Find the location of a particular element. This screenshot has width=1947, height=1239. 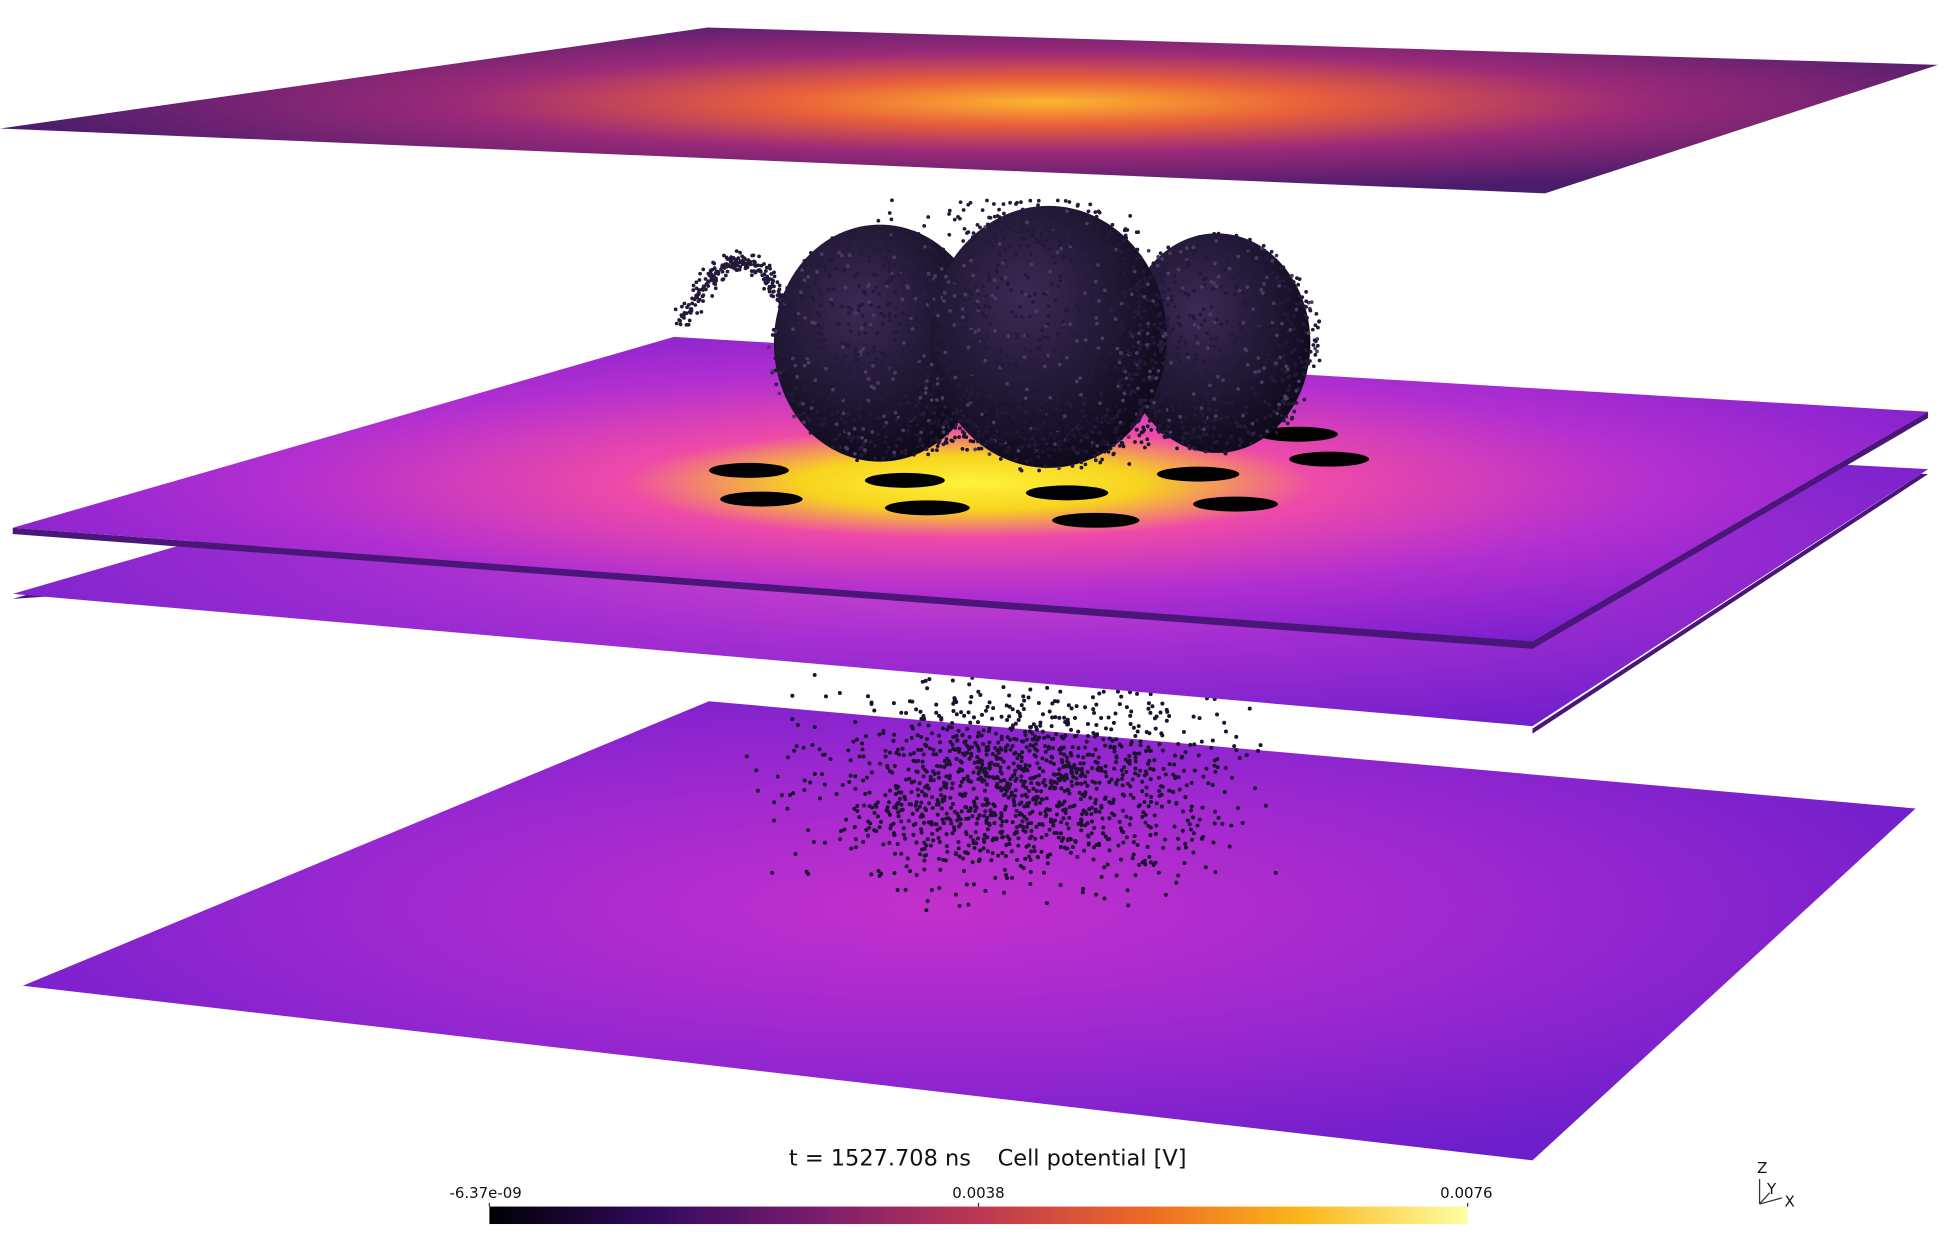

colorbar is located at coordinates (978, 1215).